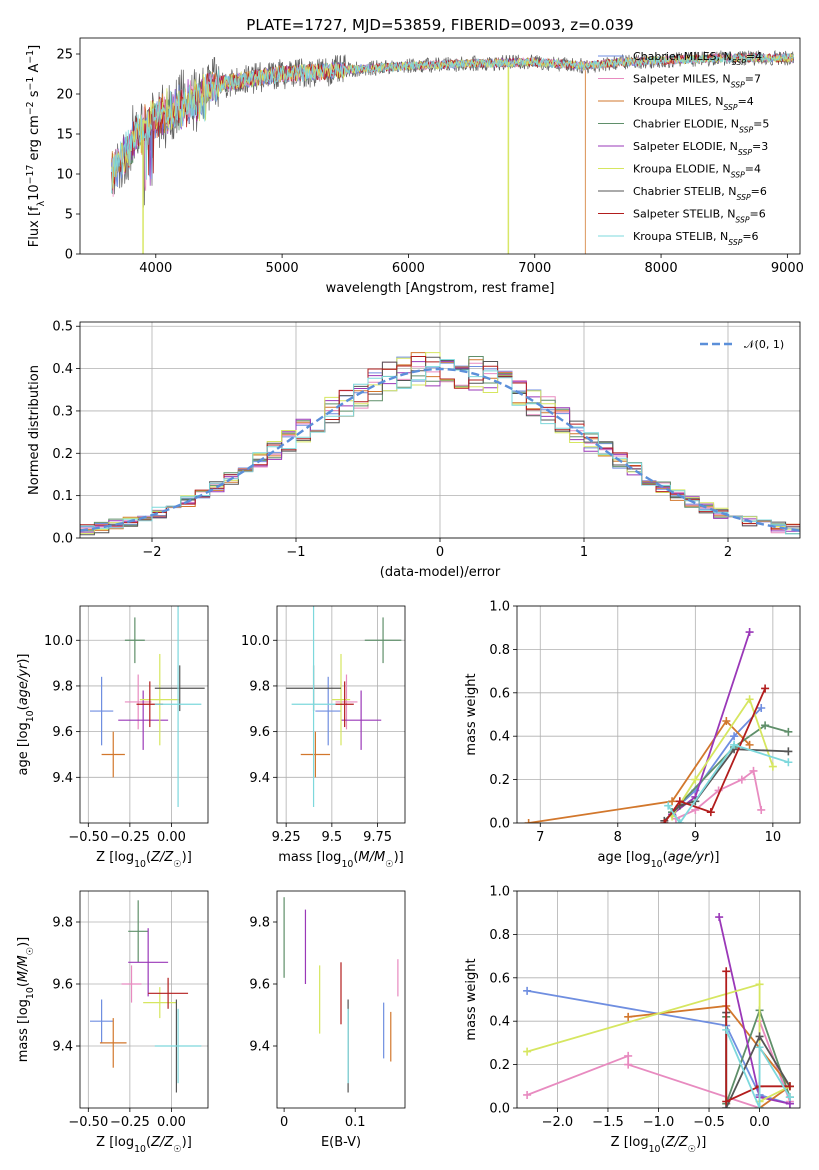 This screenshot has height=1170, width=819. Describe the element at coordinates (151, 552) in the screenshot. I see `x-tick-label: −2` at that location.